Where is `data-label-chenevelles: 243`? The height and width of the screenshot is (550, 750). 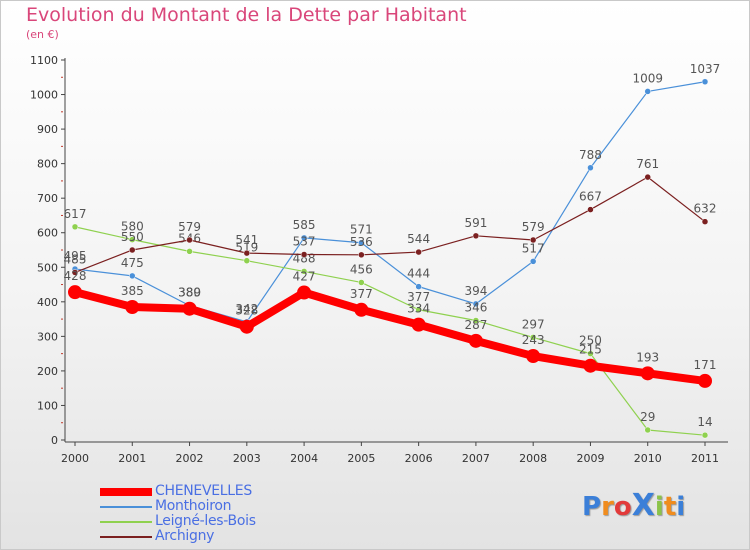 data-label-chenevelles: 243 is located at coordinates (533, 340).